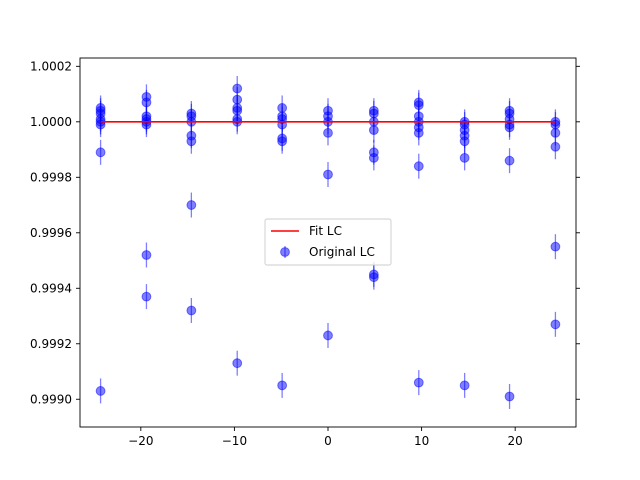  Describe the element at coordinates (342, 252) in the screenshot. I see `legend-original-label: Original LC` at that location.